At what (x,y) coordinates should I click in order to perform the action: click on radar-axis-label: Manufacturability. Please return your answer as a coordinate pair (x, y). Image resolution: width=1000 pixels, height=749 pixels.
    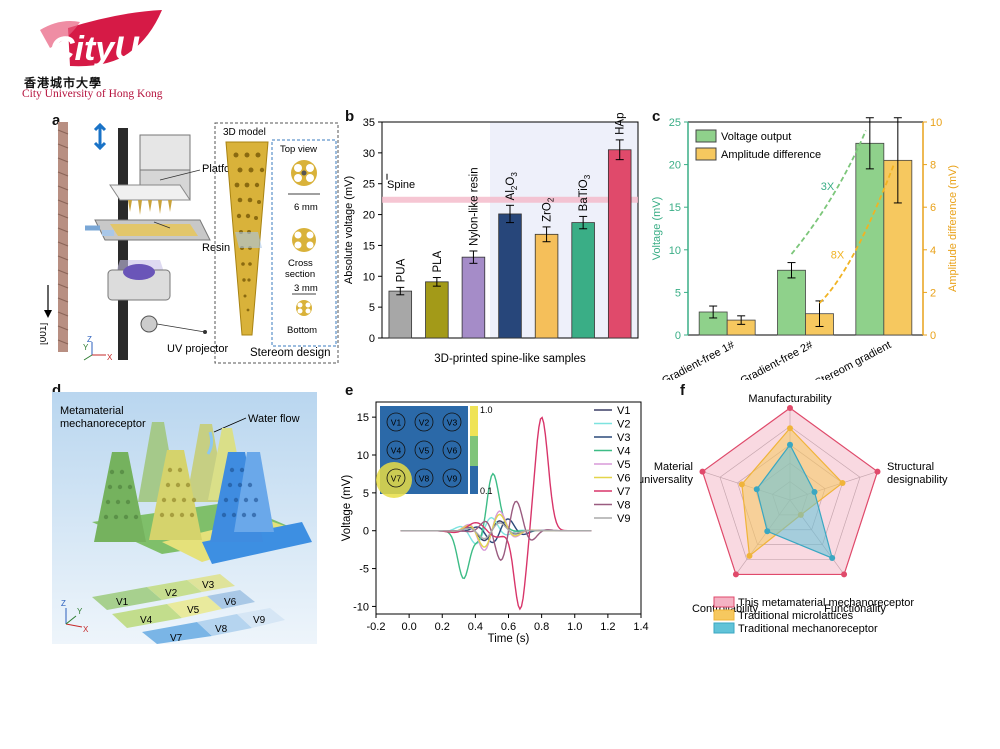
    Looking at the image, I should click on (790, 399).